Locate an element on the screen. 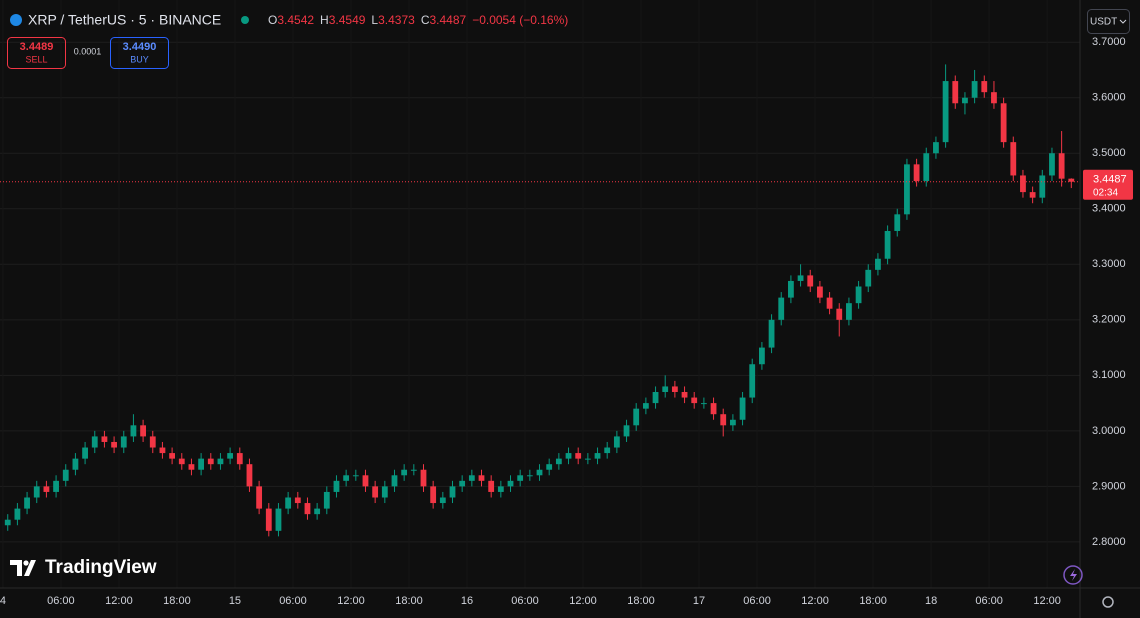 This screenshot has height=618, width=1140. settings-button is located at coordinates (1108, 602).